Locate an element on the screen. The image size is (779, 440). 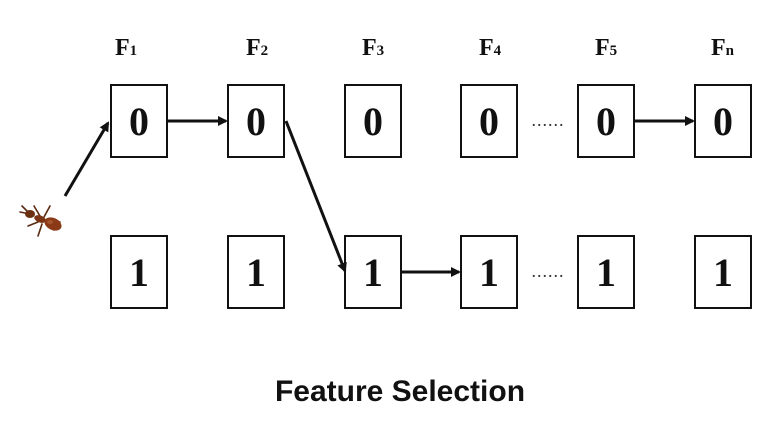
feature-label-5: F5 is located at coordinates (606, 48).